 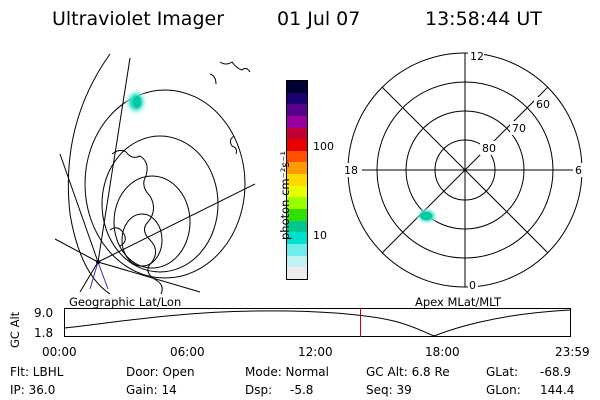 I want to click on time-label: 13:58:44 UT, so click(x=483, y=19).